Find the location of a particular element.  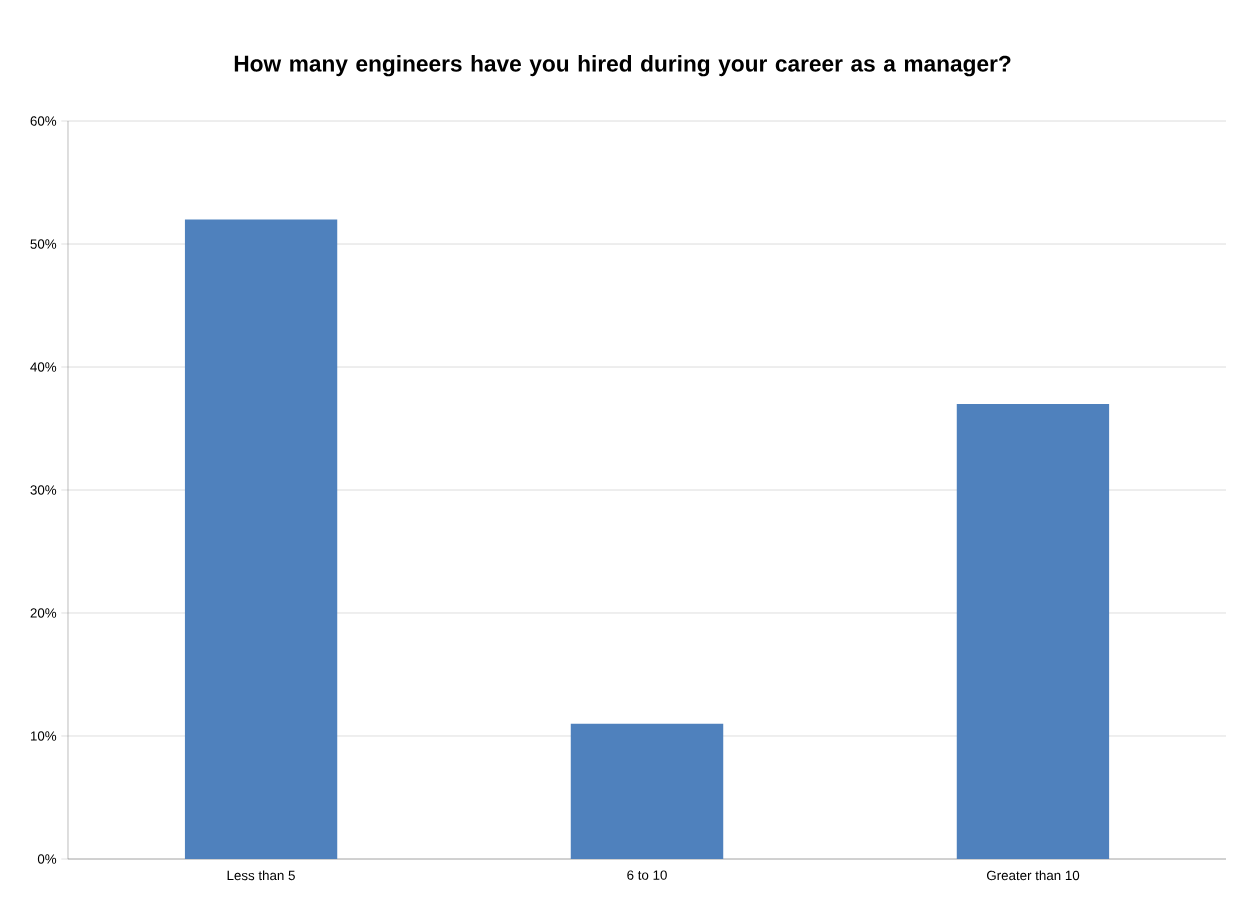

y-tick-label: 0% is located at coordinates (47, 859).